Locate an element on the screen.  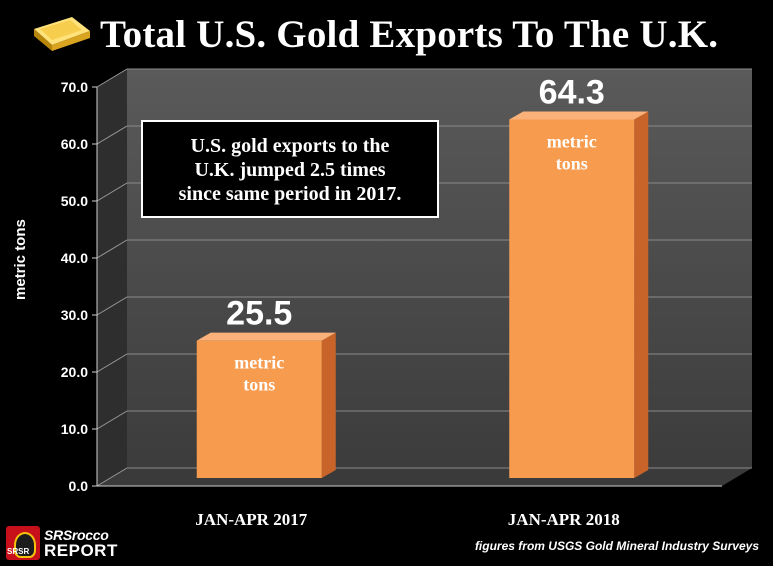
srsrocco-logo: SRSR SRSrocco REPORT is located at coordinates (69, 543).